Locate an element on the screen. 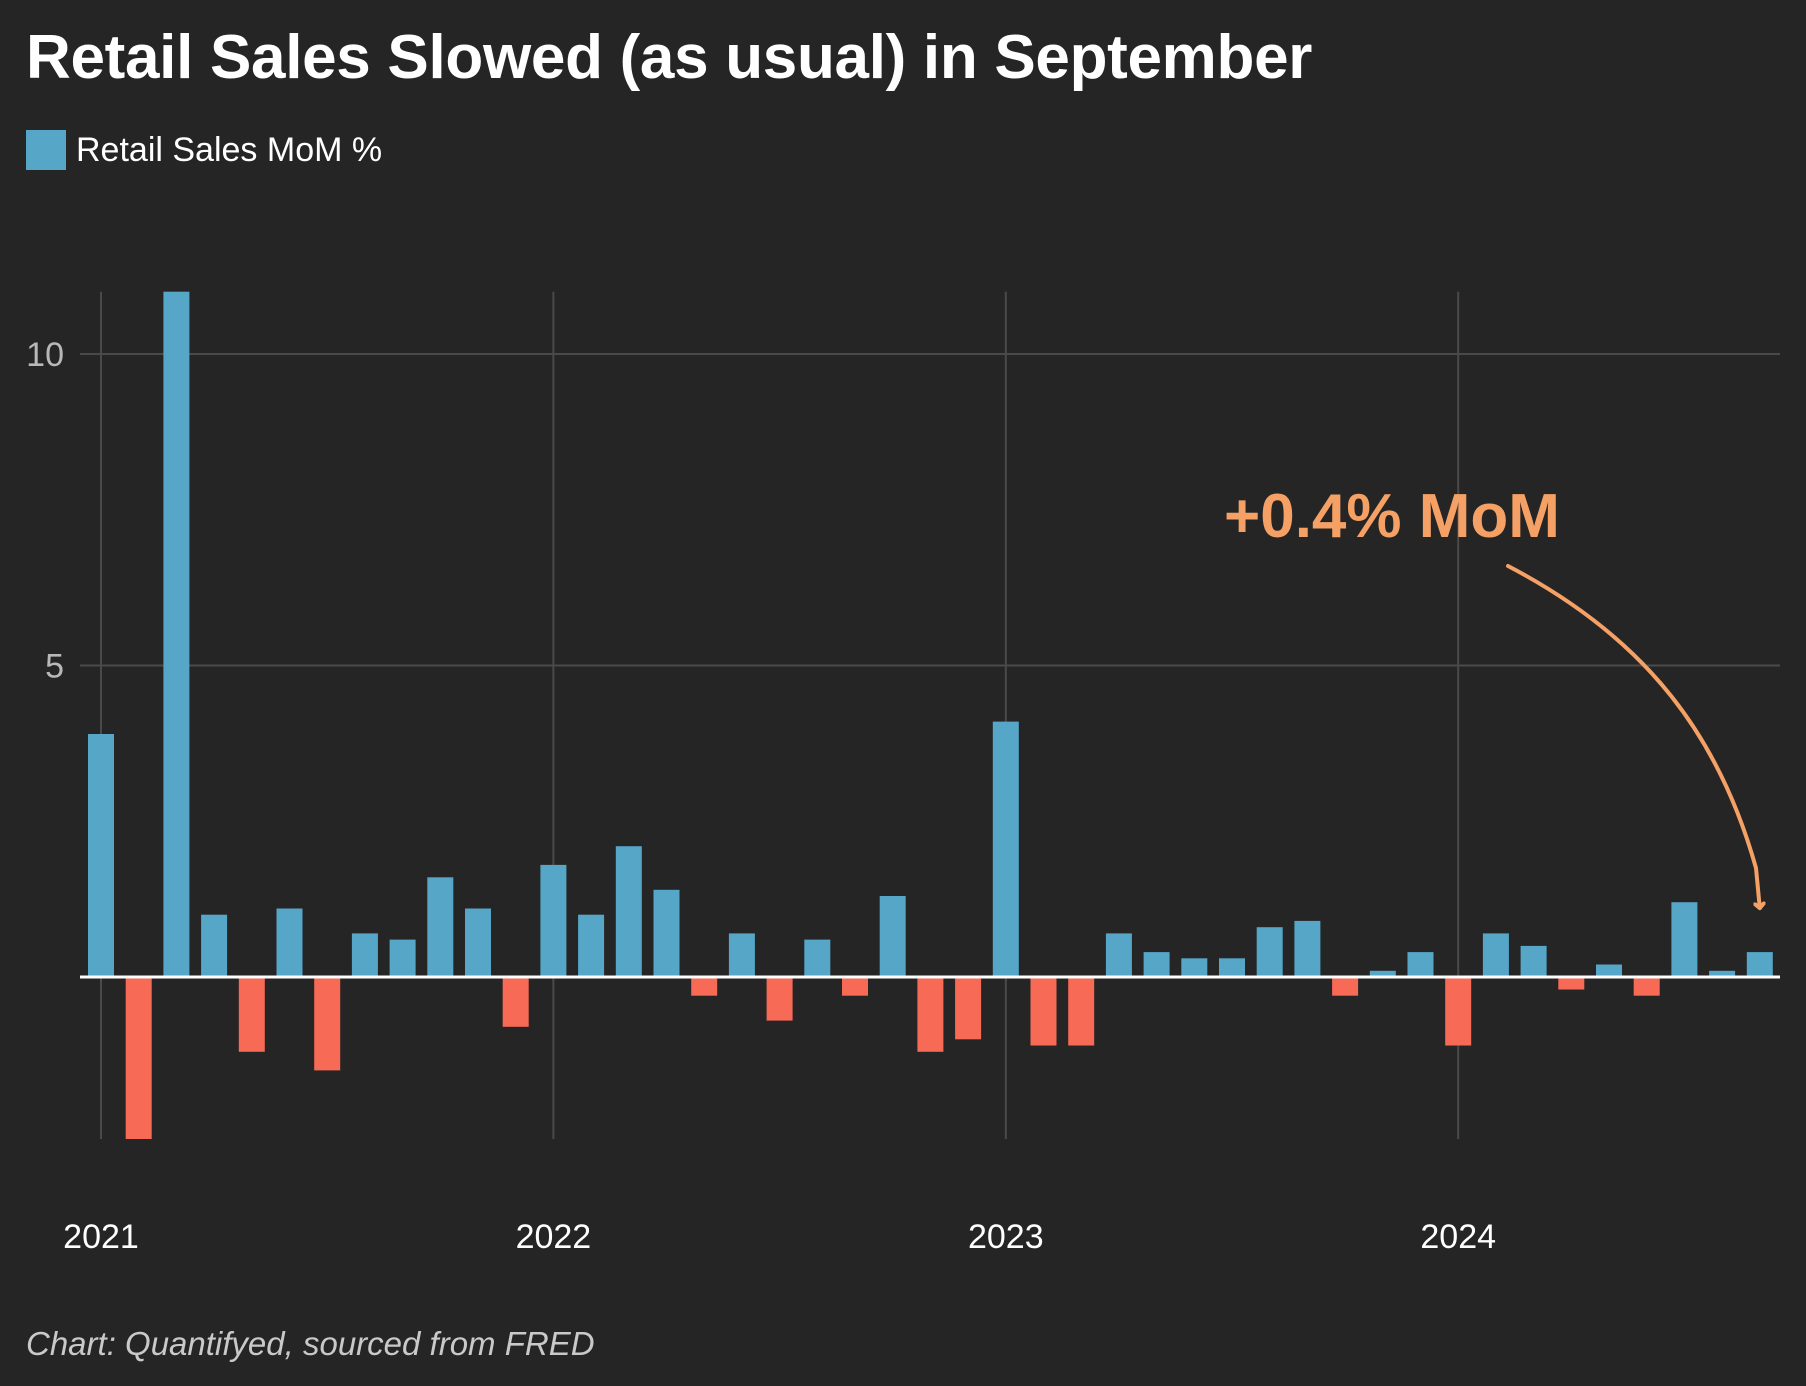 The height and width of the screenshot is (1386, 1806). y-tick-label-5: 5 is located at coordinates (54, 667).